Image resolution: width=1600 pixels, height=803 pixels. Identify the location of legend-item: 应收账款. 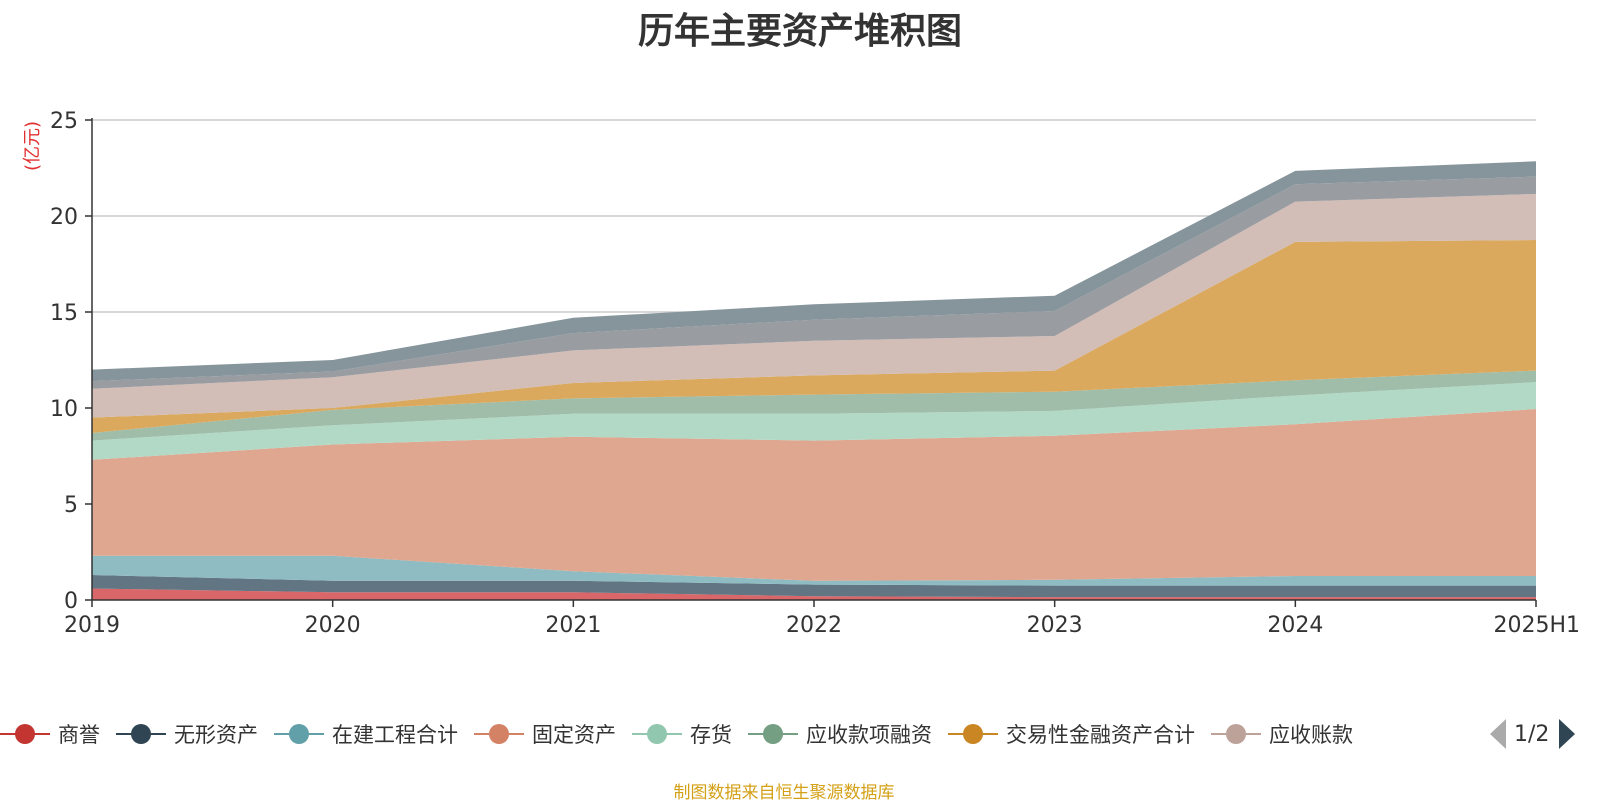
(1282, 734).